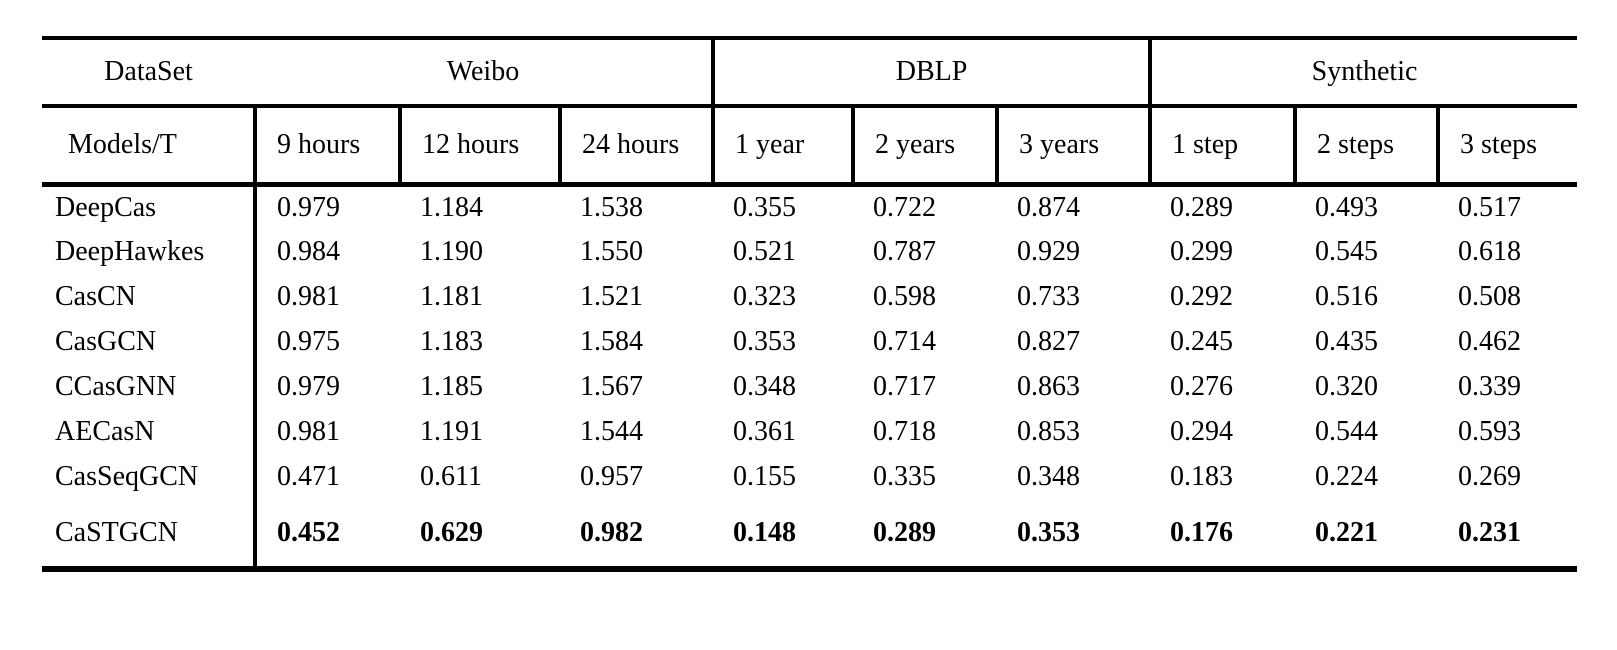  I want to click on value-cell: 0.827, so click(1049, 341).